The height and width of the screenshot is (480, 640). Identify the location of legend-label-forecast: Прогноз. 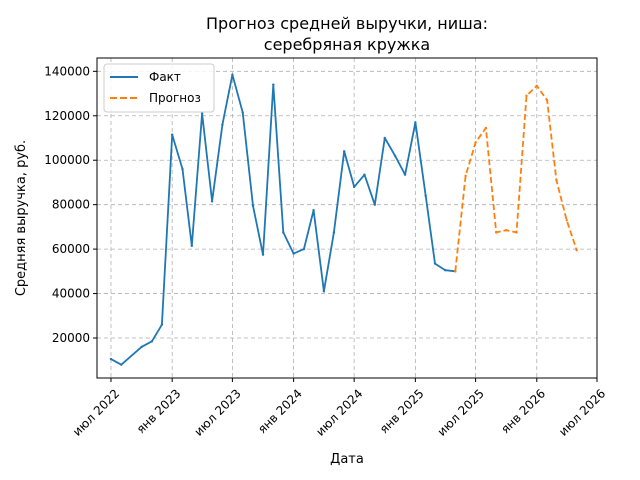
(175, 98).